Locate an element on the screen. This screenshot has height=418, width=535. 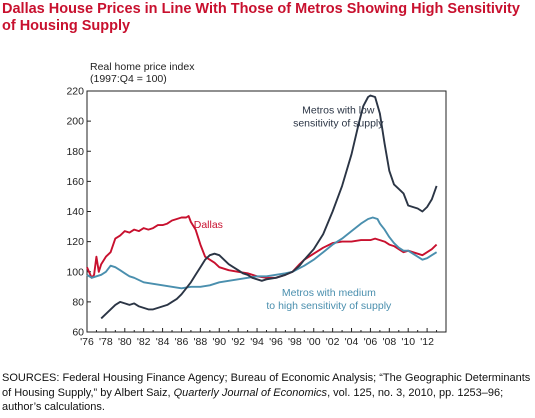
y-axis: 60 80 100 120 140 160 180 200 220 is located at coordinates (78, 212).